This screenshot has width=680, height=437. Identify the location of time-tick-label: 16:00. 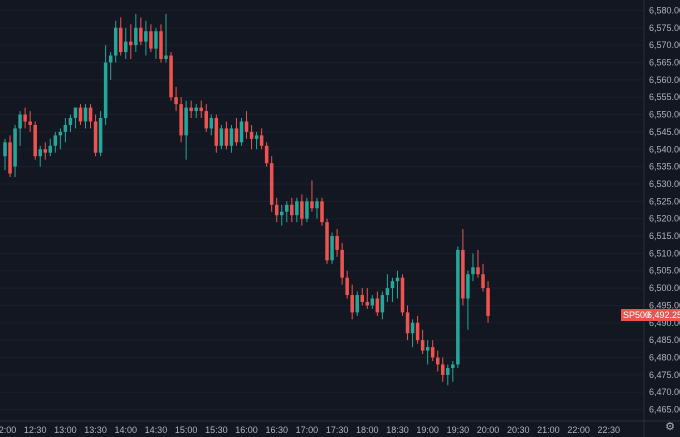
(246, 430).